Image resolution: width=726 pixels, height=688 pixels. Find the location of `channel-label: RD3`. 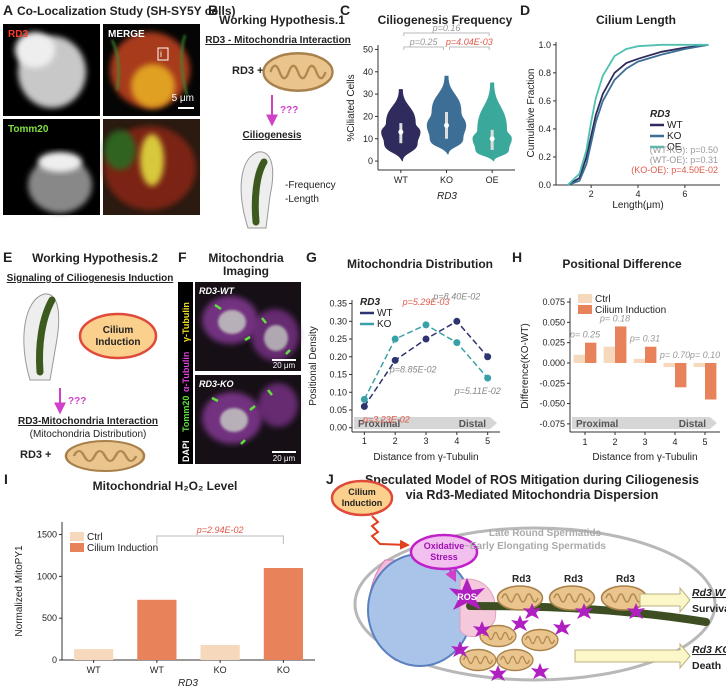

channel-label: RD3 is located at coordinates (18, 34).